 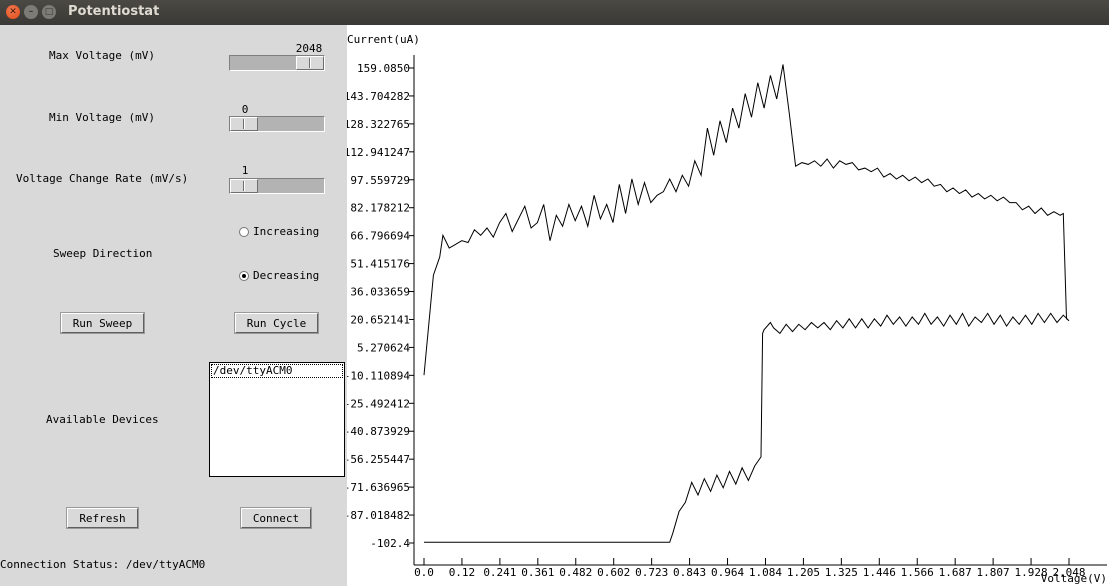 What do you see at coordinates (380, 319) in the screenshot?
I see `y-tick-label: 20.652141` at bounding box center [380, 319].